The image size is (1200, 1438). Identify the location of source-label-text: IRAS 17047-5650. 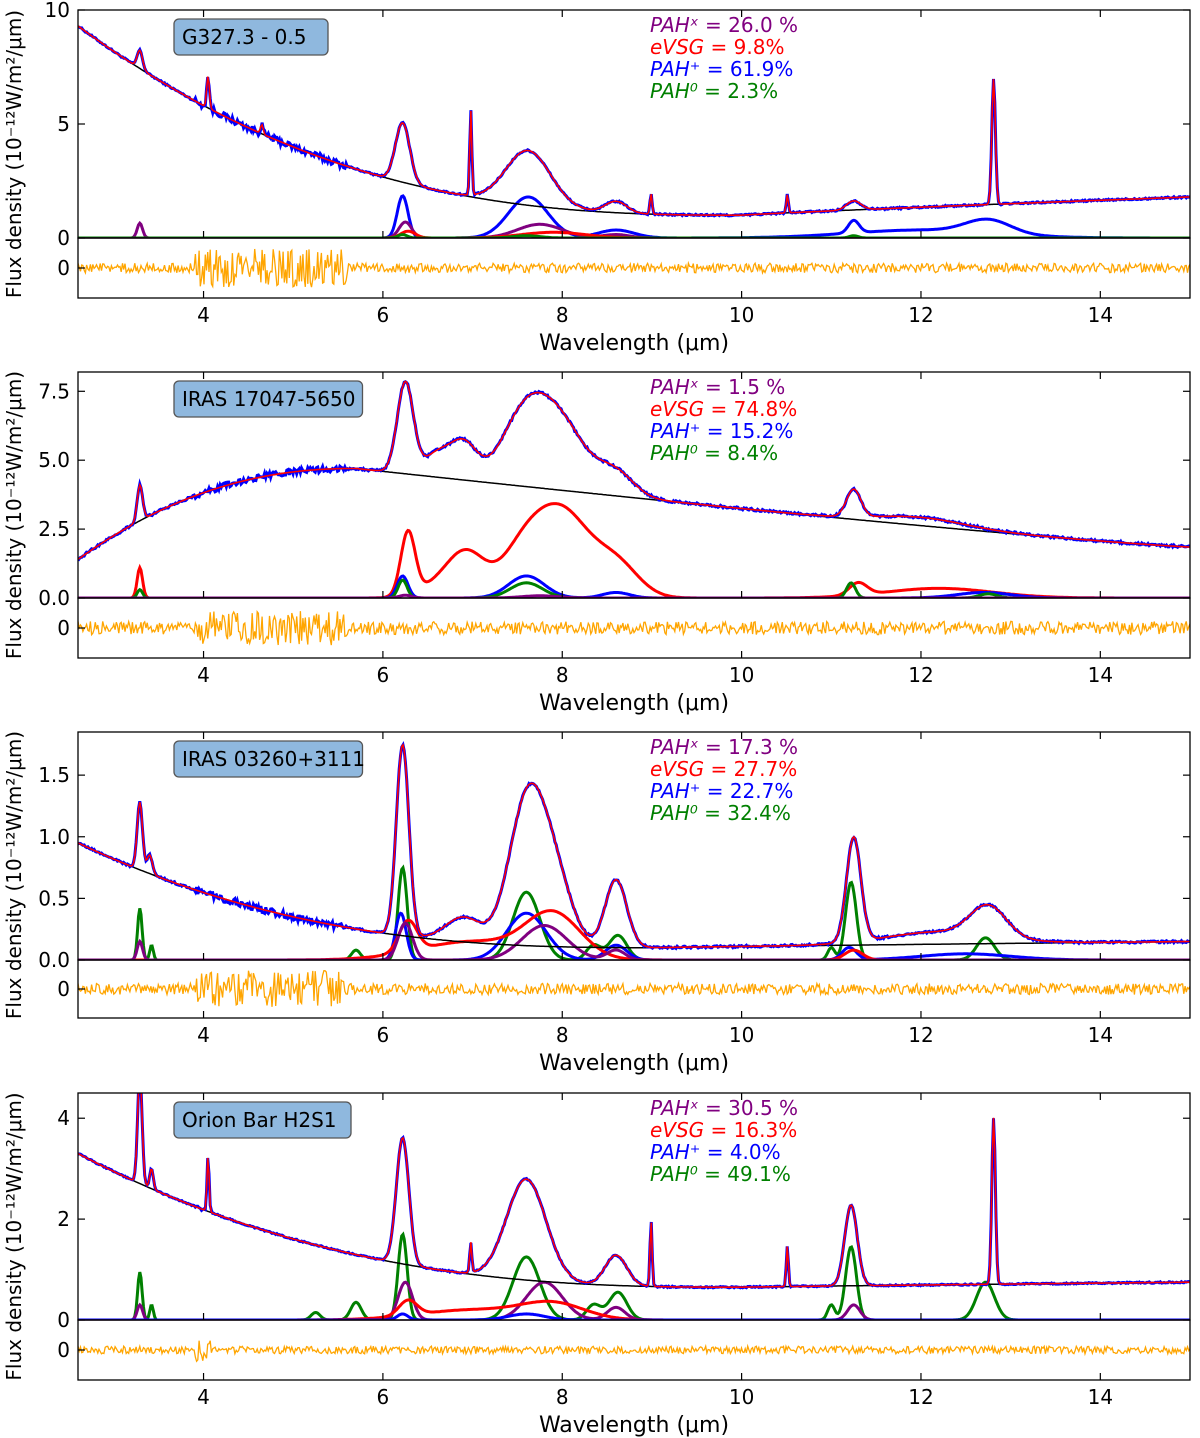
(268, 399).